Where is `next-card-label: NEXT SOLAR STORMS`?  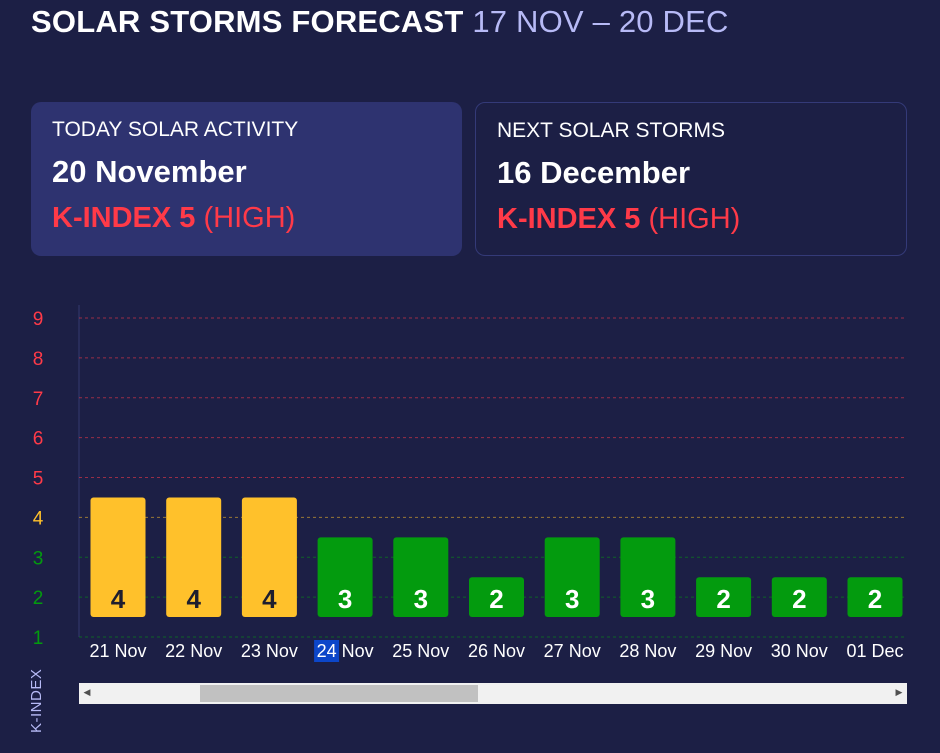
next-card-label: NEXT SOLAR STORMS is located at coordinates (611, 130).